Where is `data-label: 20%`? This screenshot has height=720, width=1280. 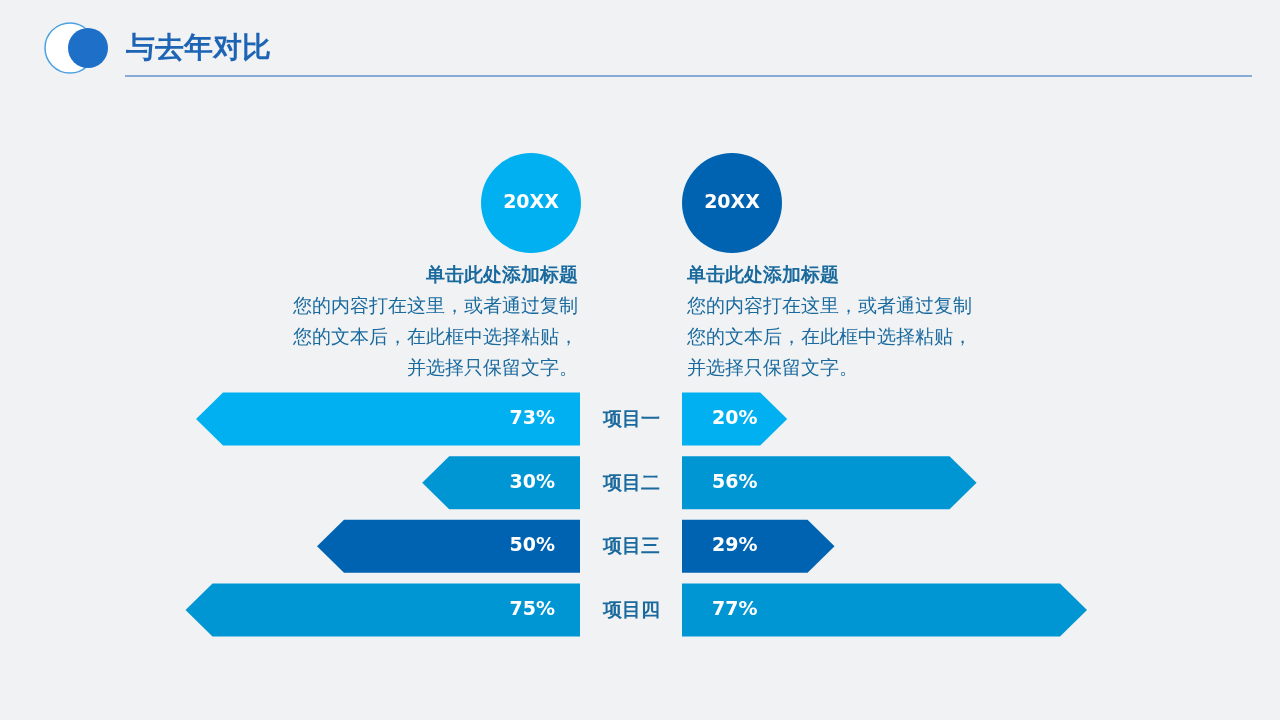
data-label: 20% is located at coordinates (735, 417).